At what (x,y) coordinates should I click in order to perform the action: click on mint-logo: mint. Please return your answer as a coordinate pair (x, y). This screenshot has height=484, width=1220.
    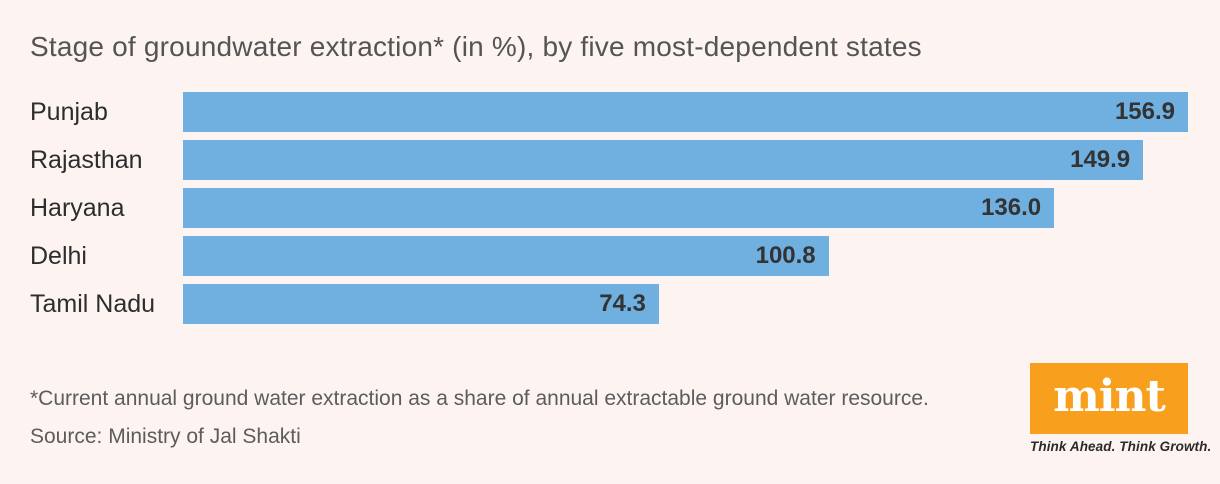
    Looking at the image, I should click on (1109, 398).